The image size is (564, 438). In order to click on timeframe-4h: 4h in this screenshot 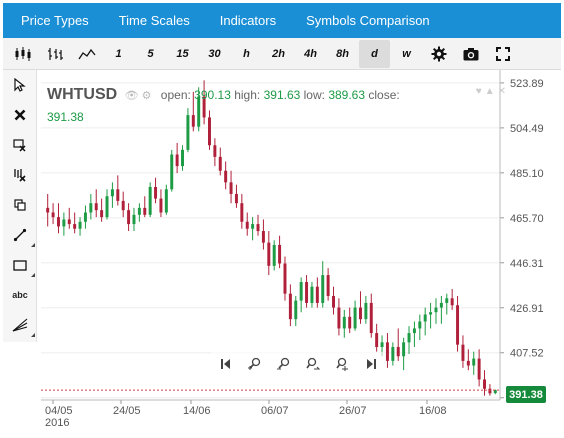, I will do `click(310, 53)`.